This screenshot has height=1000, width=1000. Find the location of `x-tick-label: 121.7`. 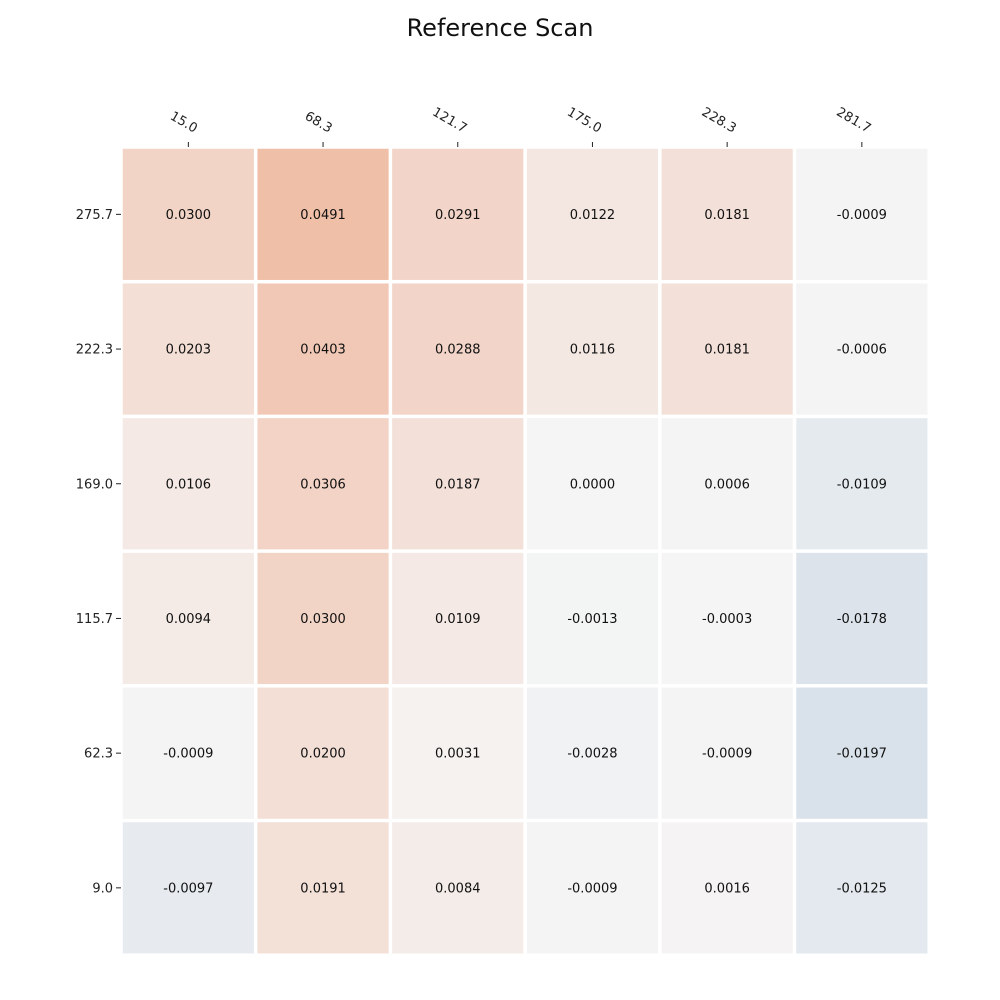

x-tick-label: 121.7 is located at coordinates (450, 121).